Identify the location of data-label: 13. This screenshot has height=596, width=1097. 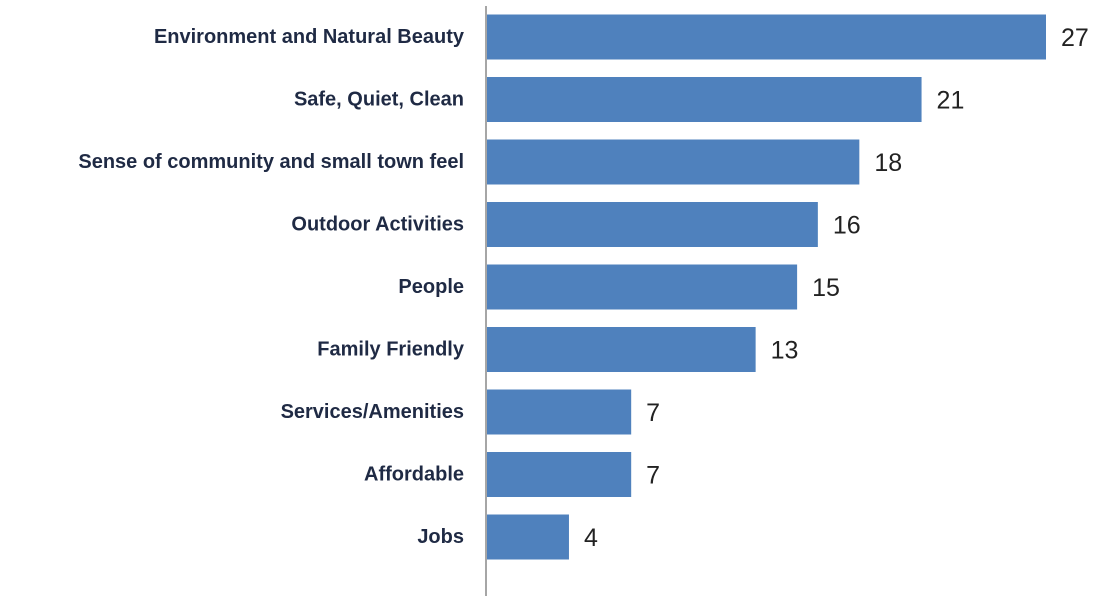
(785, 351).